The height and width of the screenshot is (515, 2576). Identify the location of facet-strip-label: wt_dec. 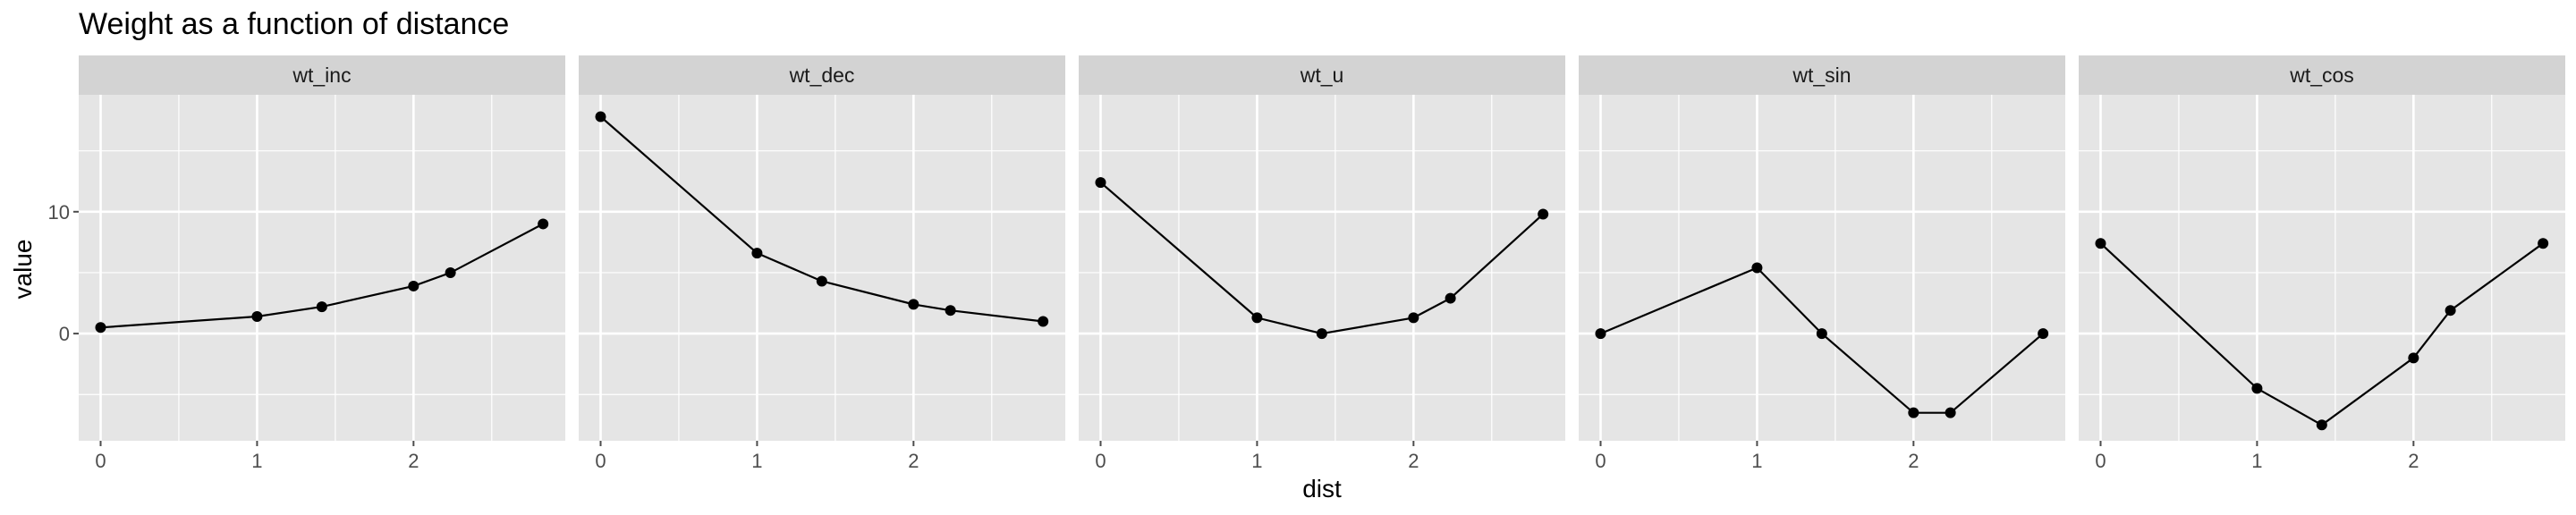
(822, 75).